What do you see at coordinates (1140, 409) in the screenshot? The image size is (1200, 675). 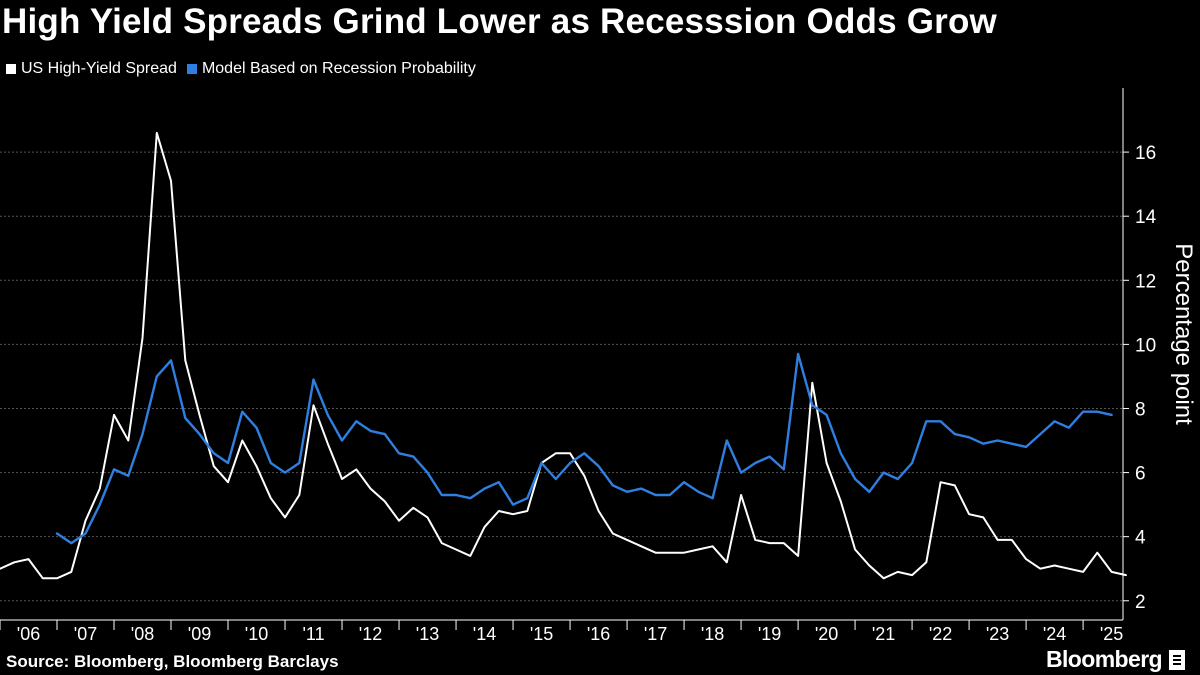 I see `y-tick-label: 8` at bounding box center [1140, 409].